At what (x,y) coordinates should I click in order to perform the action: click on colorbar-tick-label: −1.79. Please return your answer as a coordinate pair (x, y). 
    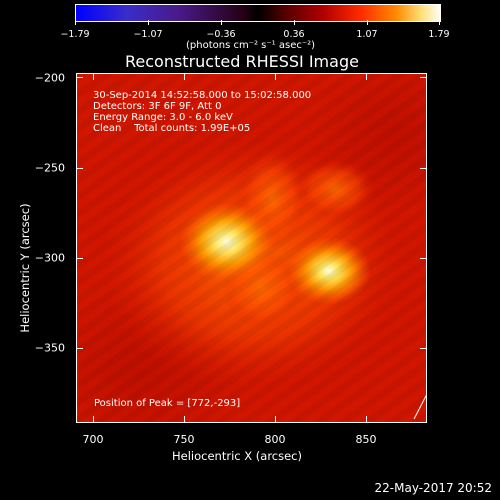
    Looking at the image, I should click on (75, 34).